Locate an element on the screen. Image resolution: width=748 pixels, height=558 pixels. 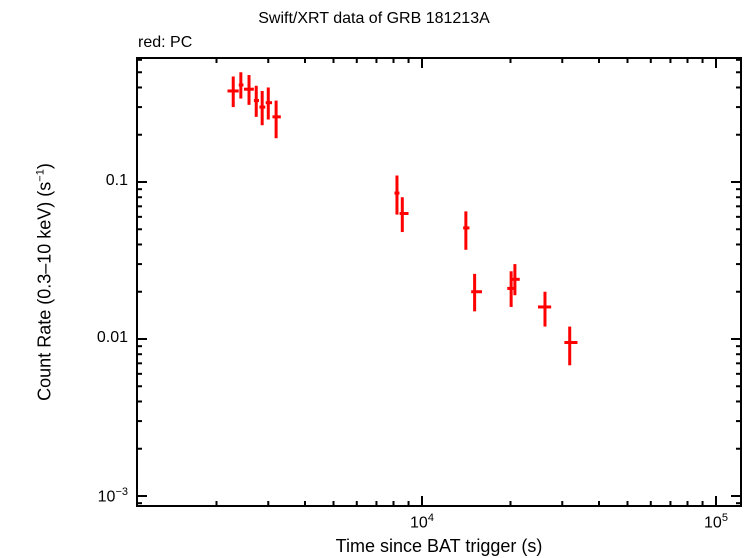
chart-subtitle: red: PC is located at coordinates (165, 42).